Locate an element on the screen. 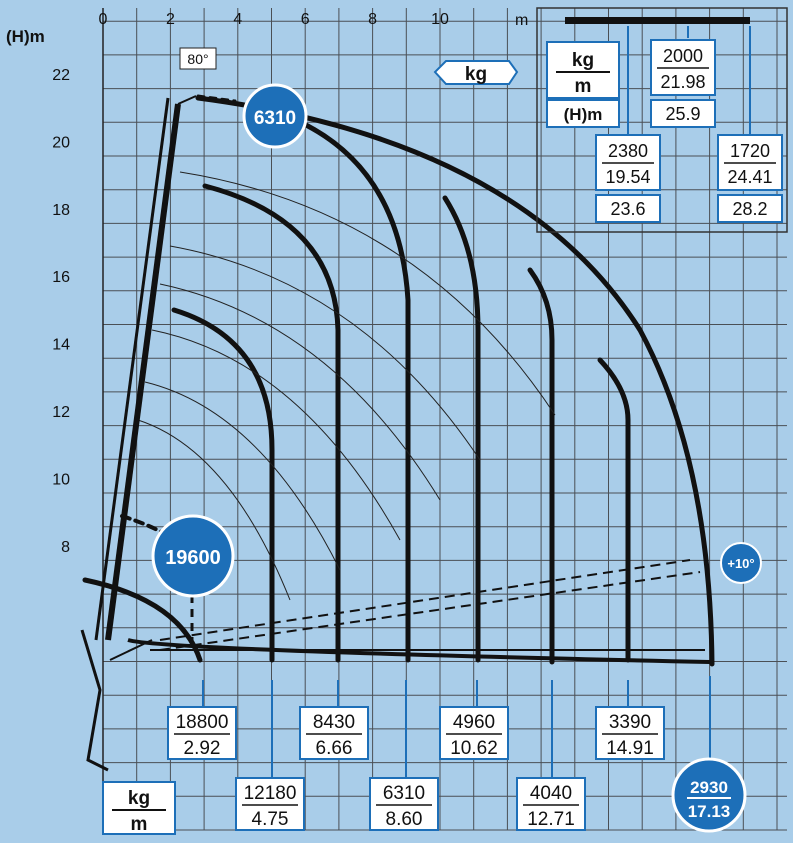 The image size is (793, 843). y-tick-label: 20 is located at coordinates (61, 142).